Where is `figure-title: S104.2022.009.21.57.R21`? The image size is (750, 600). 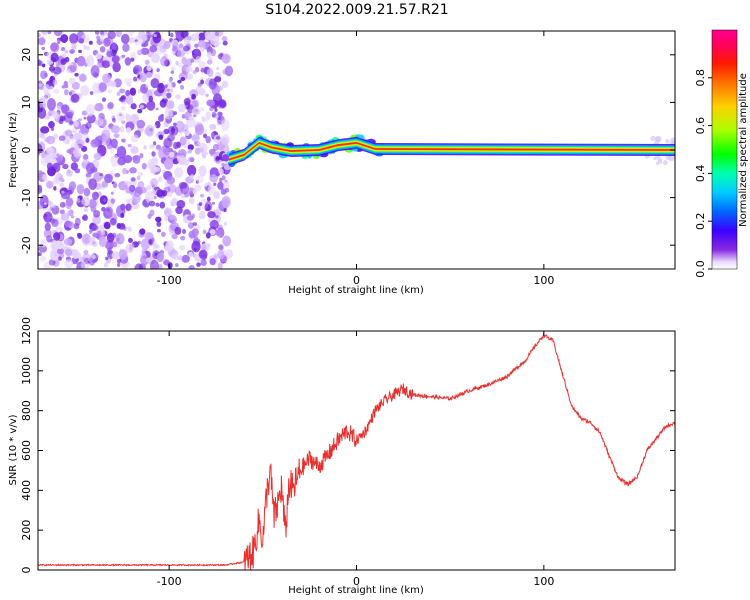
figure-title: S104.2022.009.21.57.R21 is located at coordinates (356, 10).